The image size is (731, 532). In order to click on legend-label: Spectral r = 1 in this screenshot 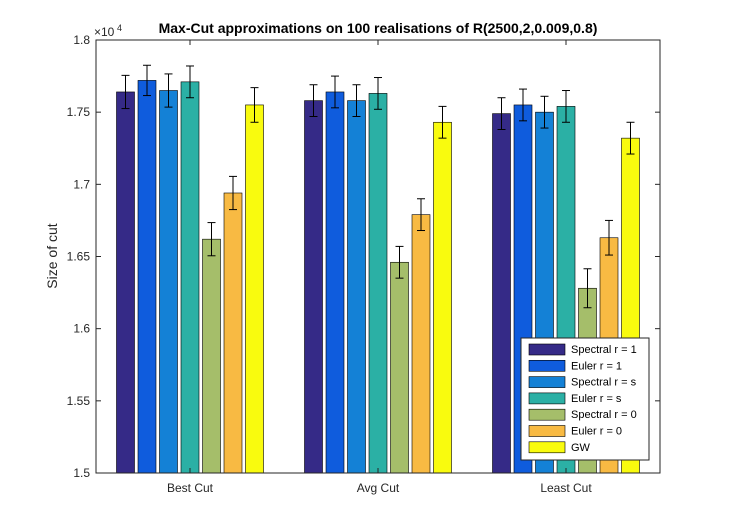, I will do `click(604, 350)`.